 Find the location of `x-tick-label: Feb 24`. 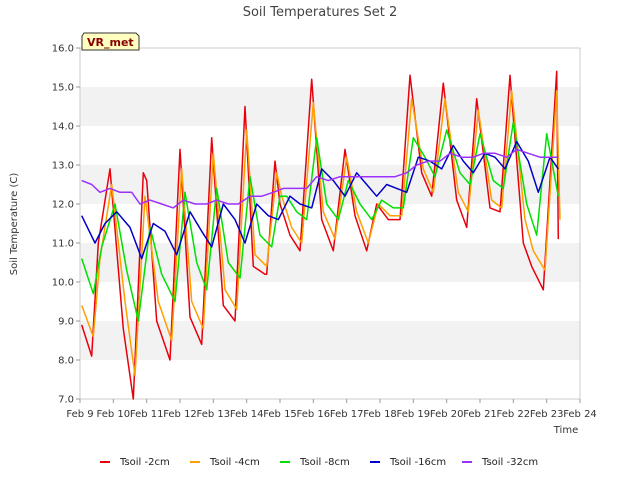

x-tick-label: Feb 24 is located at coordinates (580, 414).